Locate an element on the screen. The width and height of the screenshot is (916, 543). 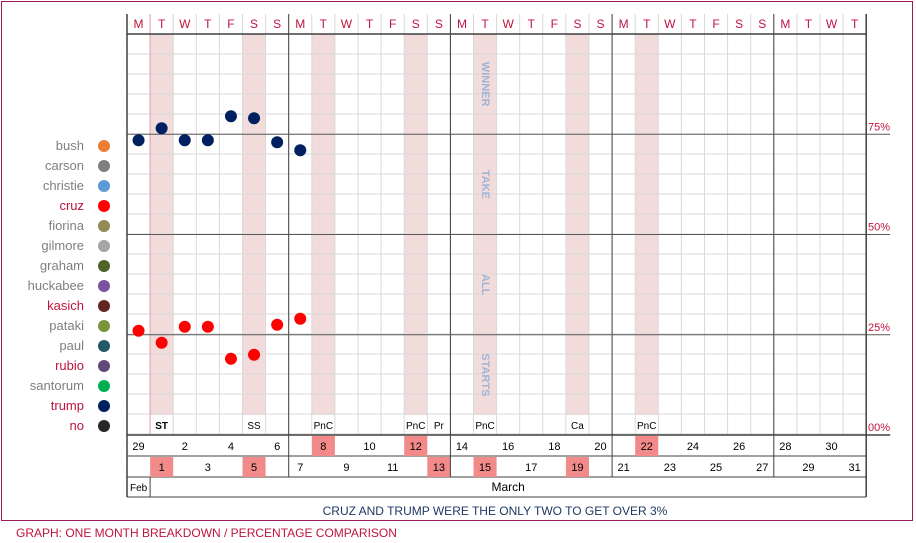
date-label: 6 is located at coordinates (277, 447).